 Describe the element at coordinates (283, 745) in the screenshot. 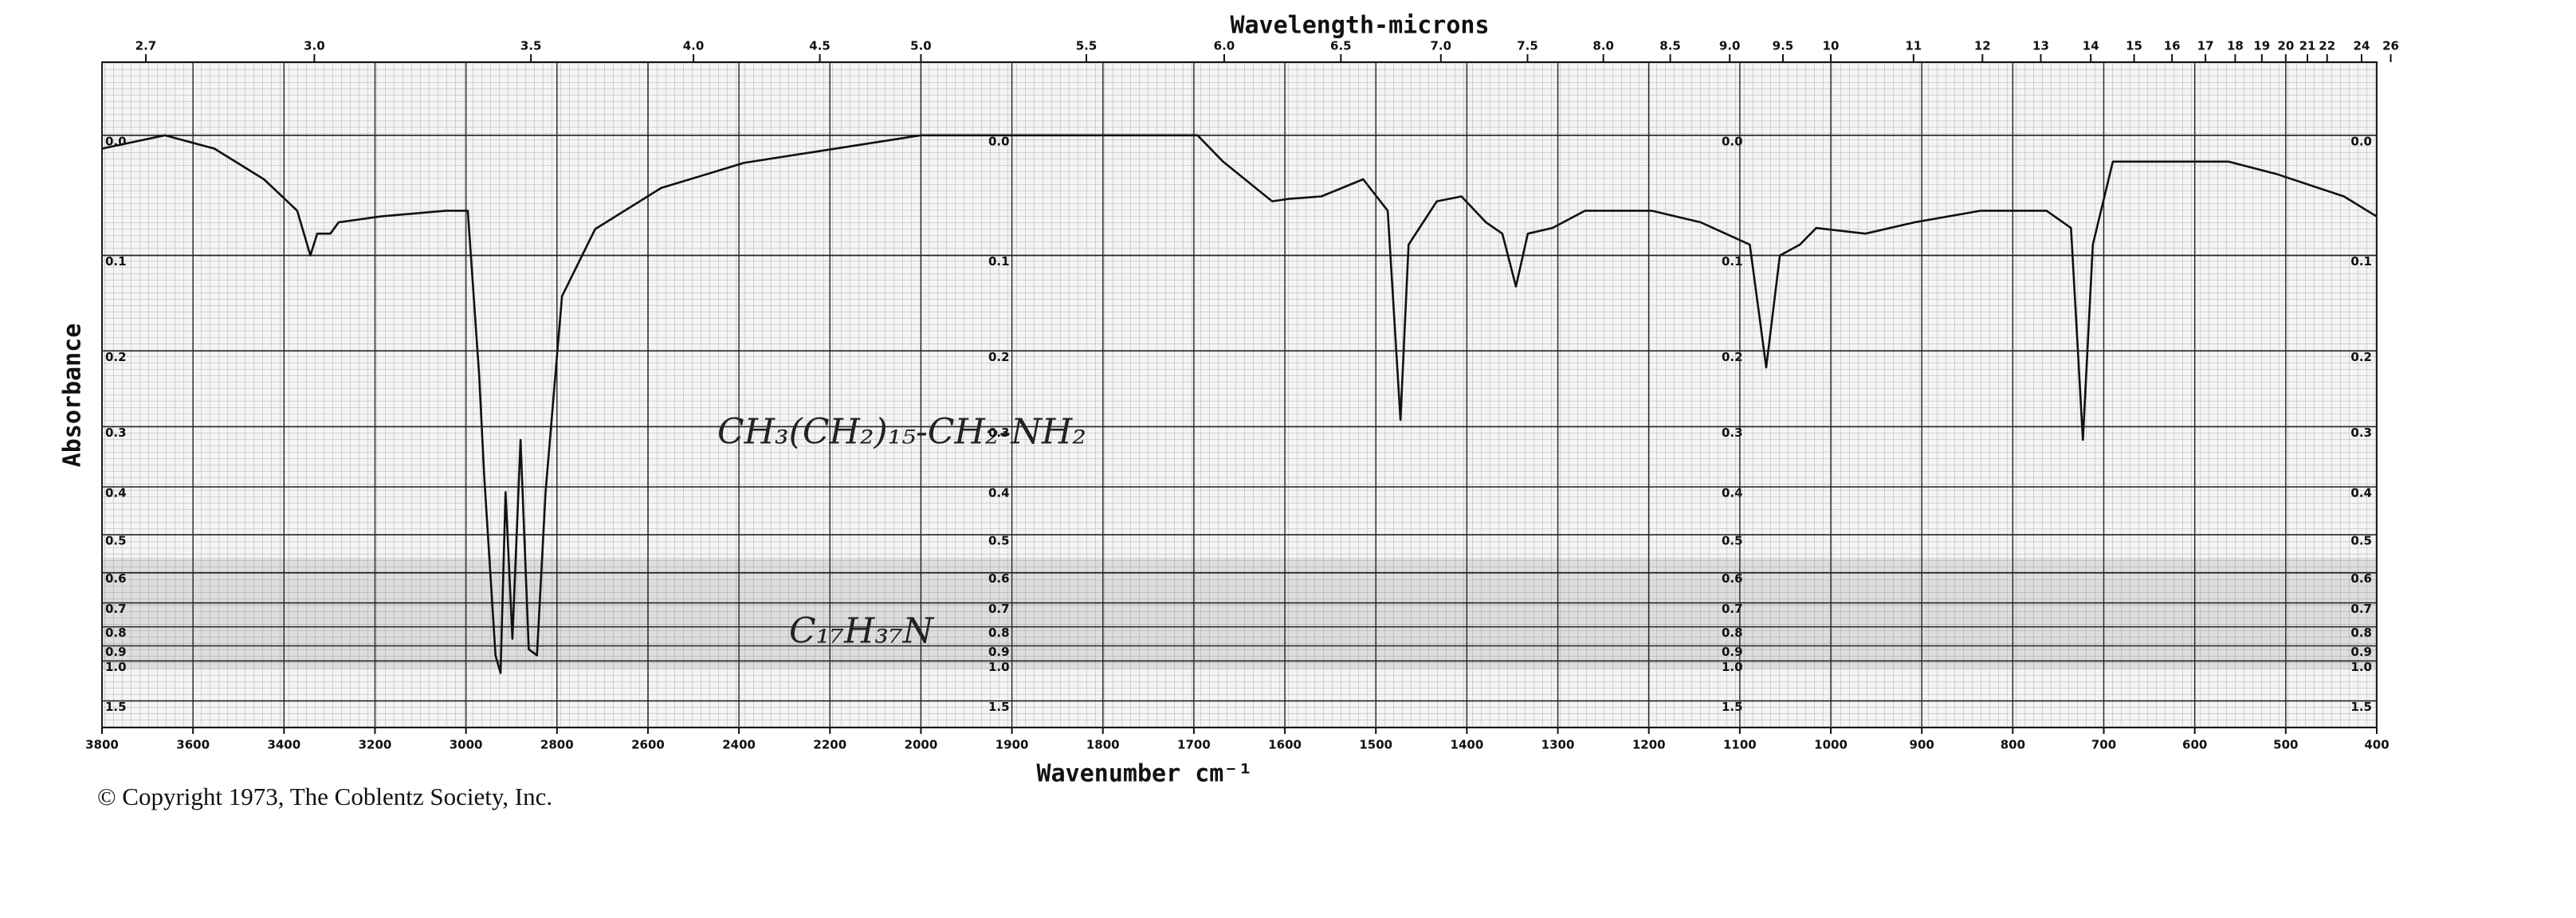

I see `x-tick-label: 3400` at that location.